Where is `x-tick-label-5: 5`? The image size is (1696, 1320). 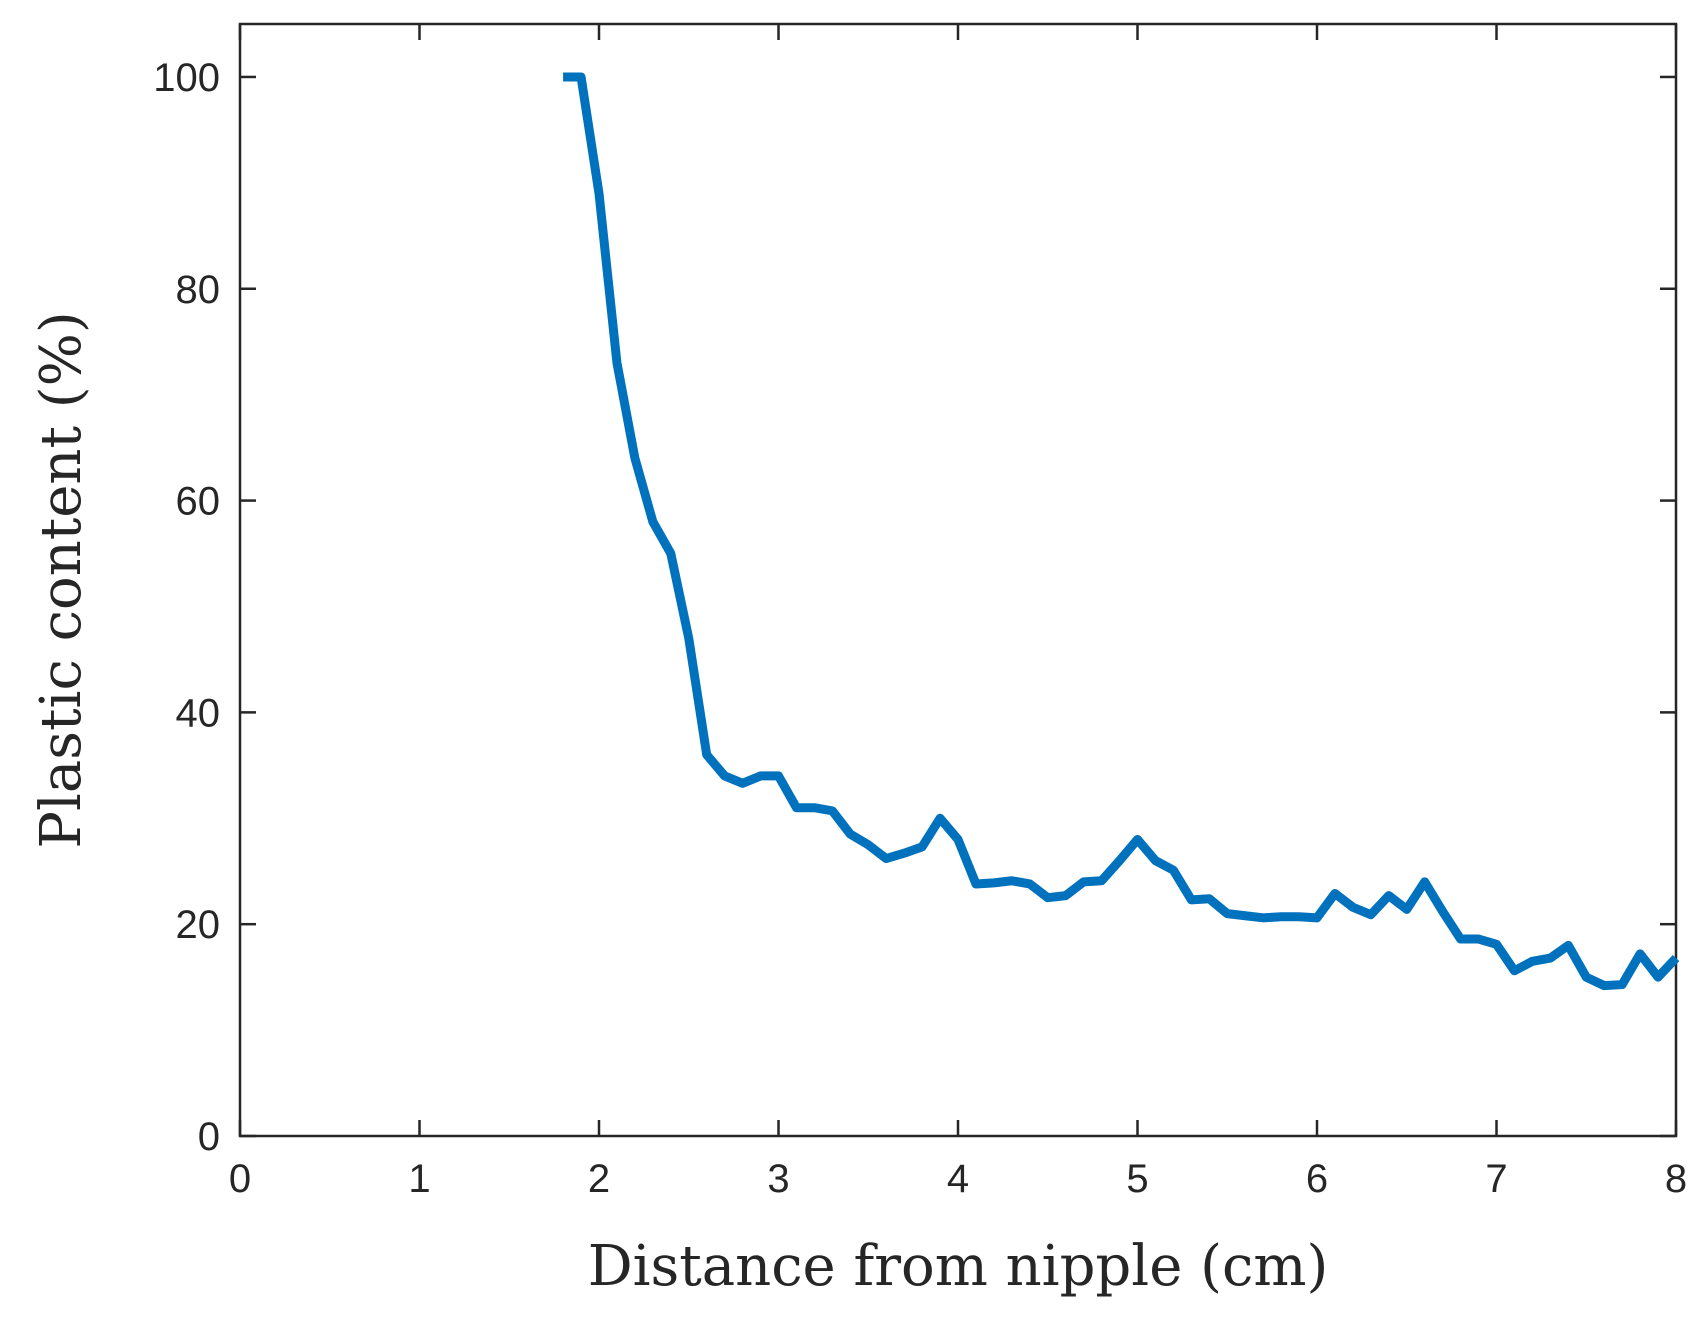 x-tick-label-5: 5 is located at coordinates (1137, 1179).